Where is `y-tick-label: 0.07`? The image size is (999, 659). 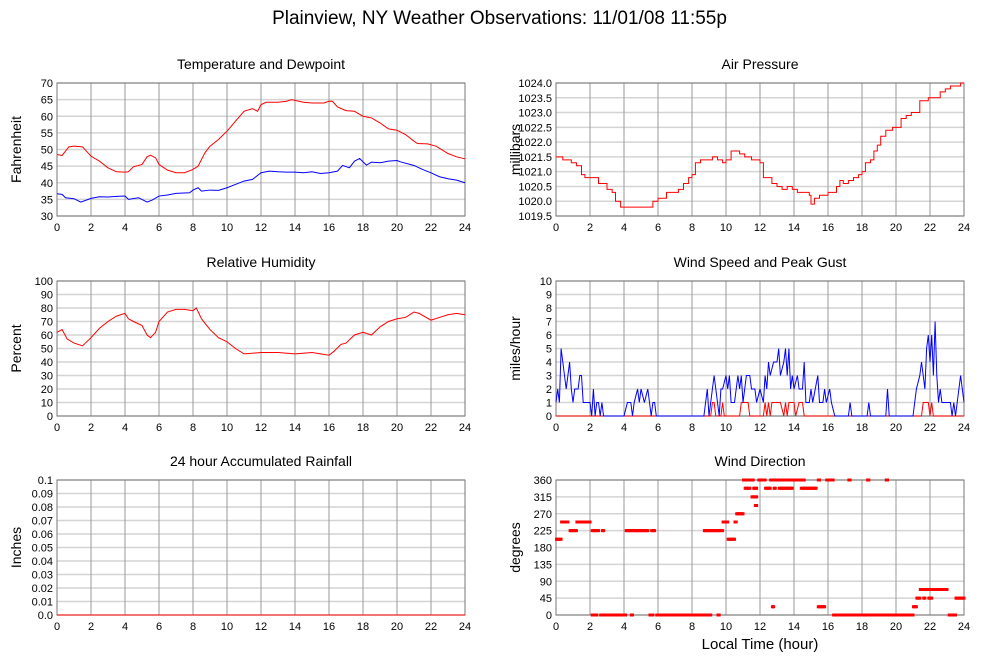 y-tick-label: 0.07 is located at coordinates (42, 522).